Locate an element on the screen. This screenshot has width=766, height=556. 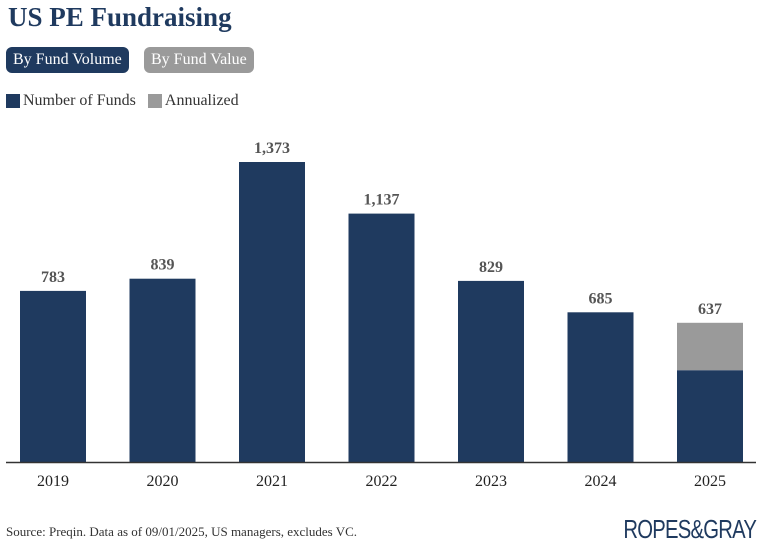
bar-annualized-2025 is located at coordinates (710, 346).